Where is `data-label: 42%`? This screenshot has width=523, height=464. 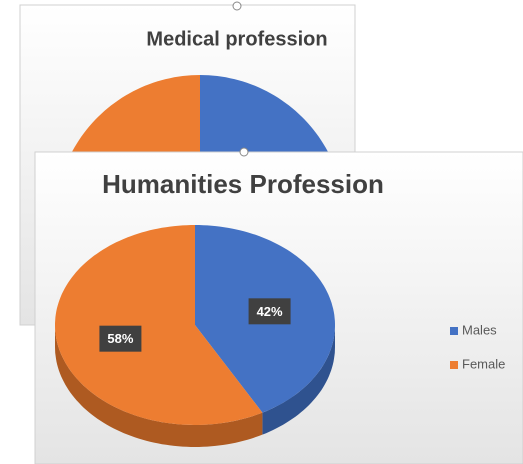 data-label: 42% is located at coordinates (270, 311).